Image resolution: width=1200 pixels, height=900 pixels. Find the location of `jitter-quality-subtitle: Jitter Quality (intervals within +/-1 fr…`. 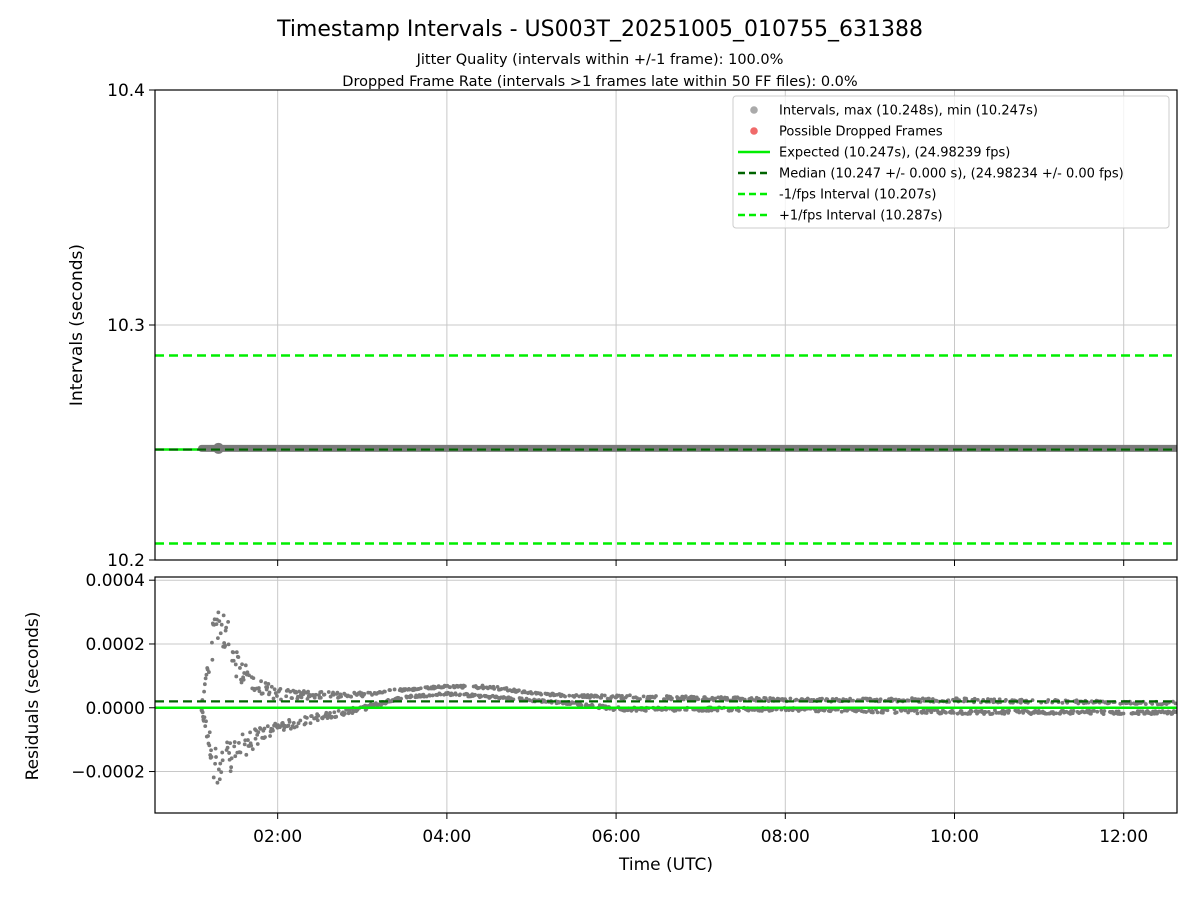

jitter-quality-subtitle: Jitter Quality (intervals within +/-1 fr… is located at coordinates (600, 60).